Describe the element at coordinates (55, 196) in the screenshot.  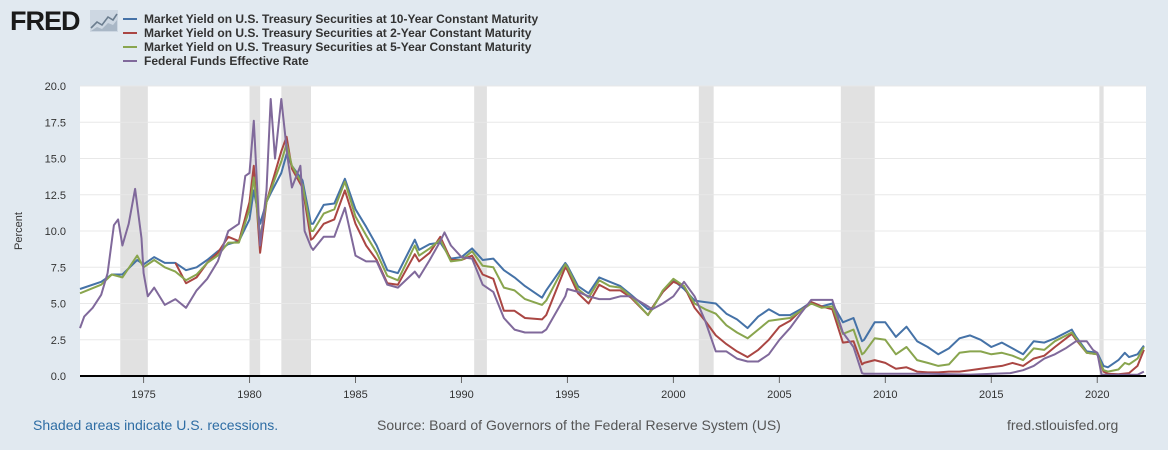
I see `y-tick-label: 12.5` at that location.